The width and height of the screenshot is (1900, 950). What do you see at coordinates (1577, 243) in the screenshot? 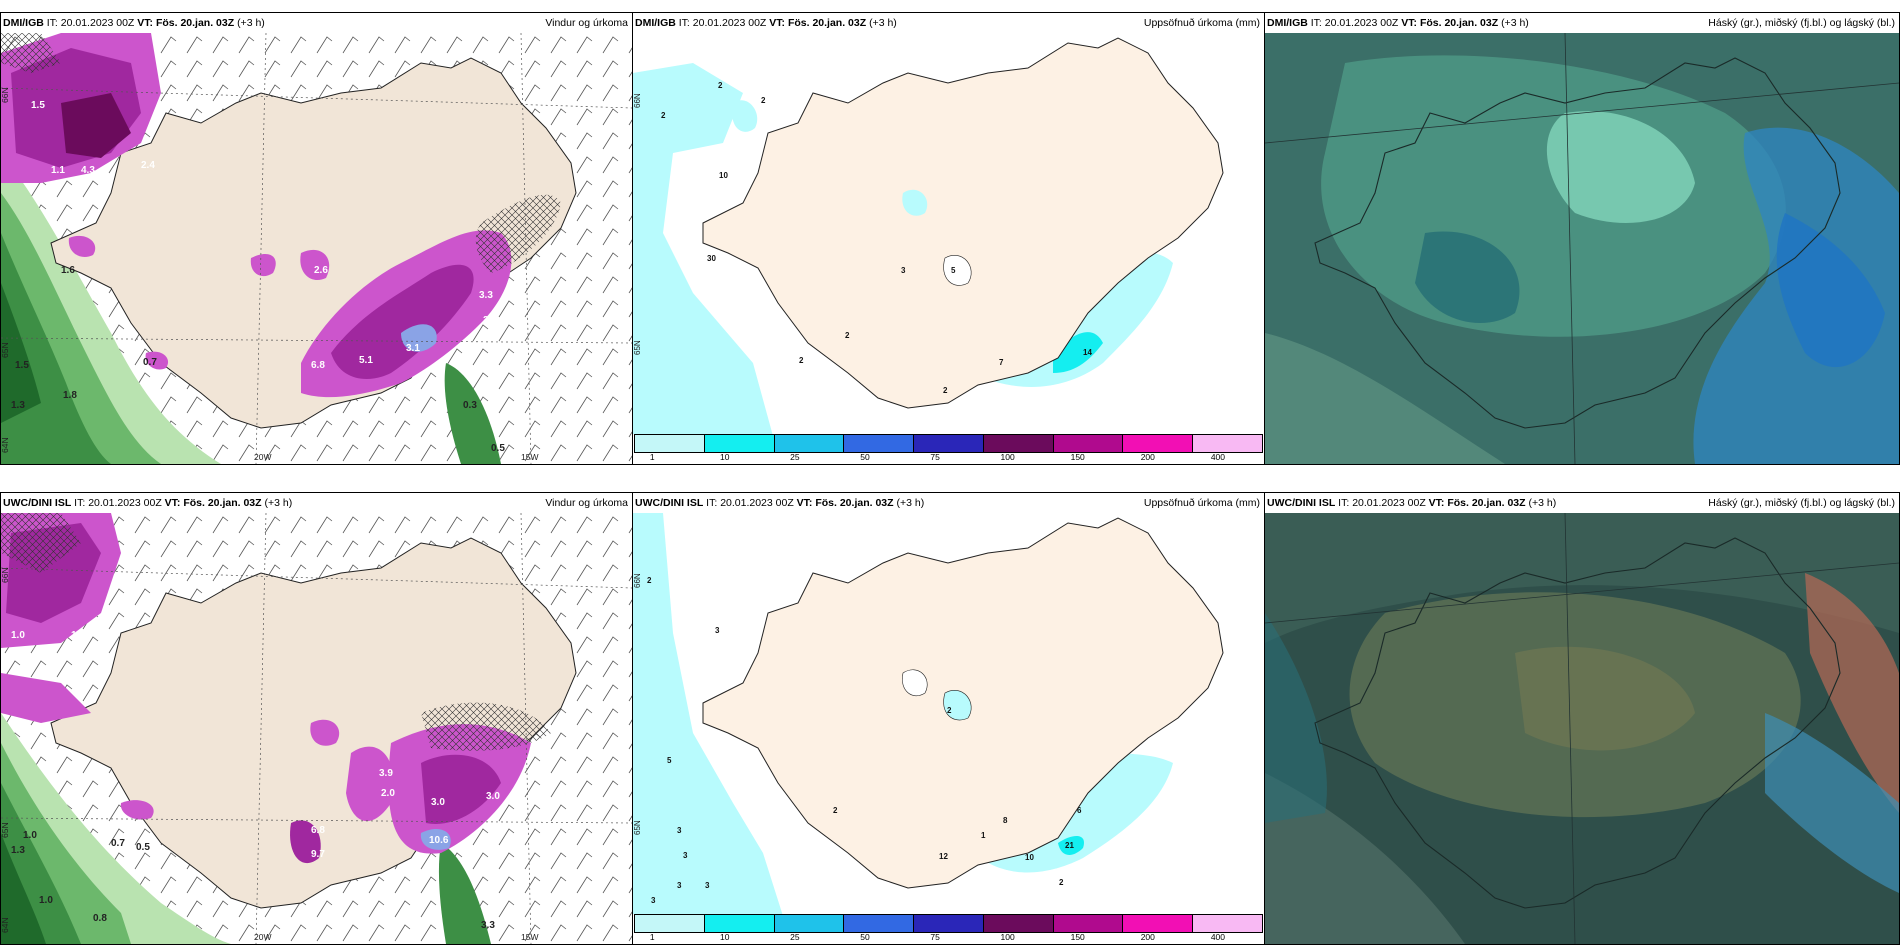
I see `iceland-outline` at bounding box center [1577, 243].